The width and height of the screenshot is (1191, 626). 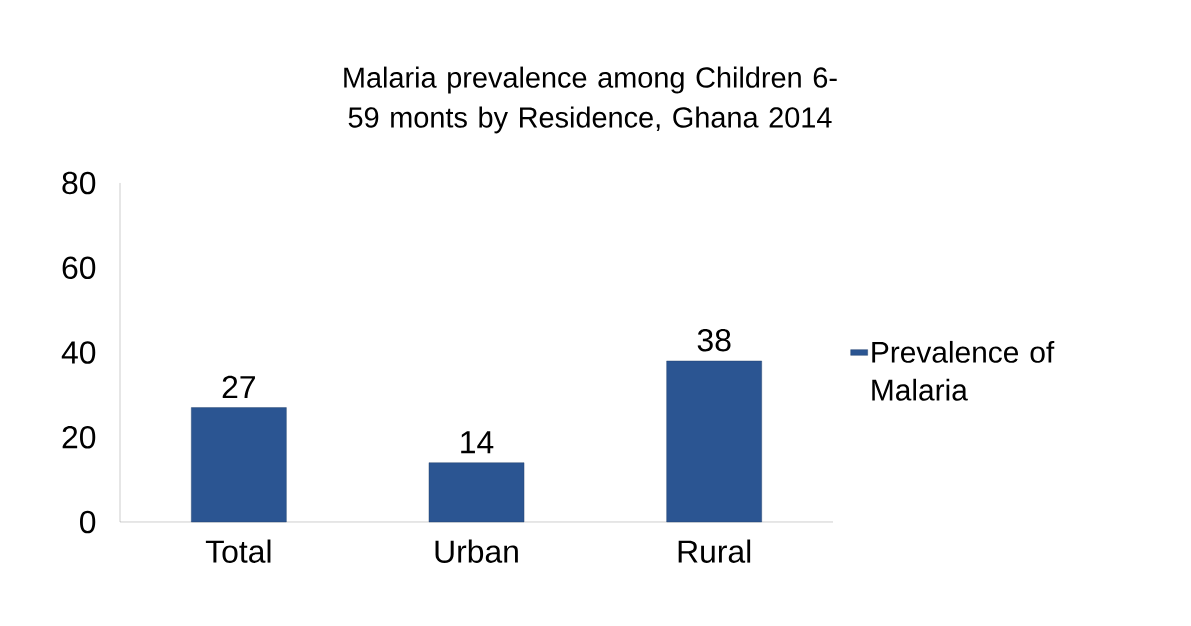 What do you see at coordinates (238, 551) in the screenshot?
I see `x-tick-label: Total` at bounding box center [238, 551].